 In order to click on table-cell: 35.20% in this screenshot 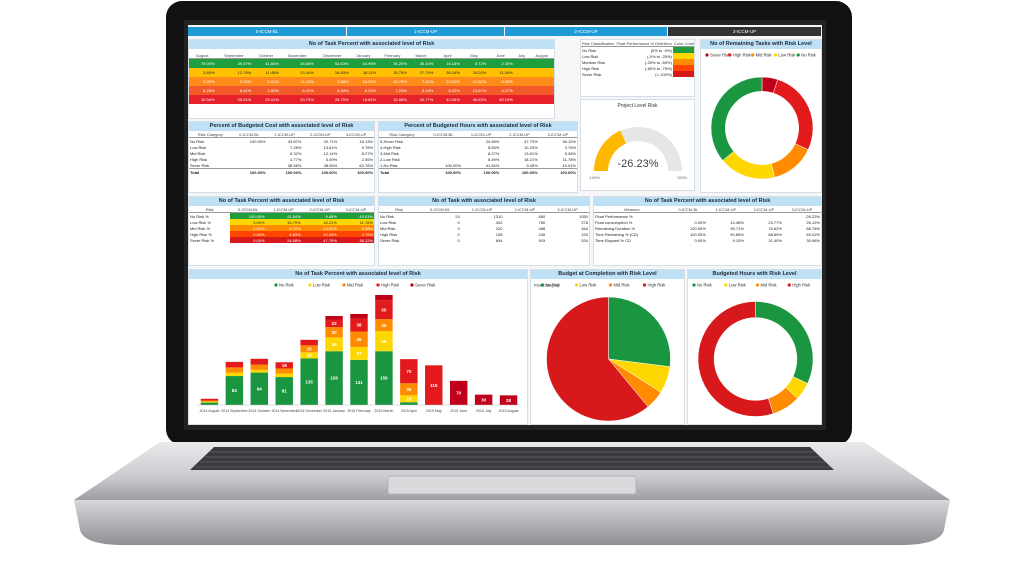, I will do `click(392, 63)`.